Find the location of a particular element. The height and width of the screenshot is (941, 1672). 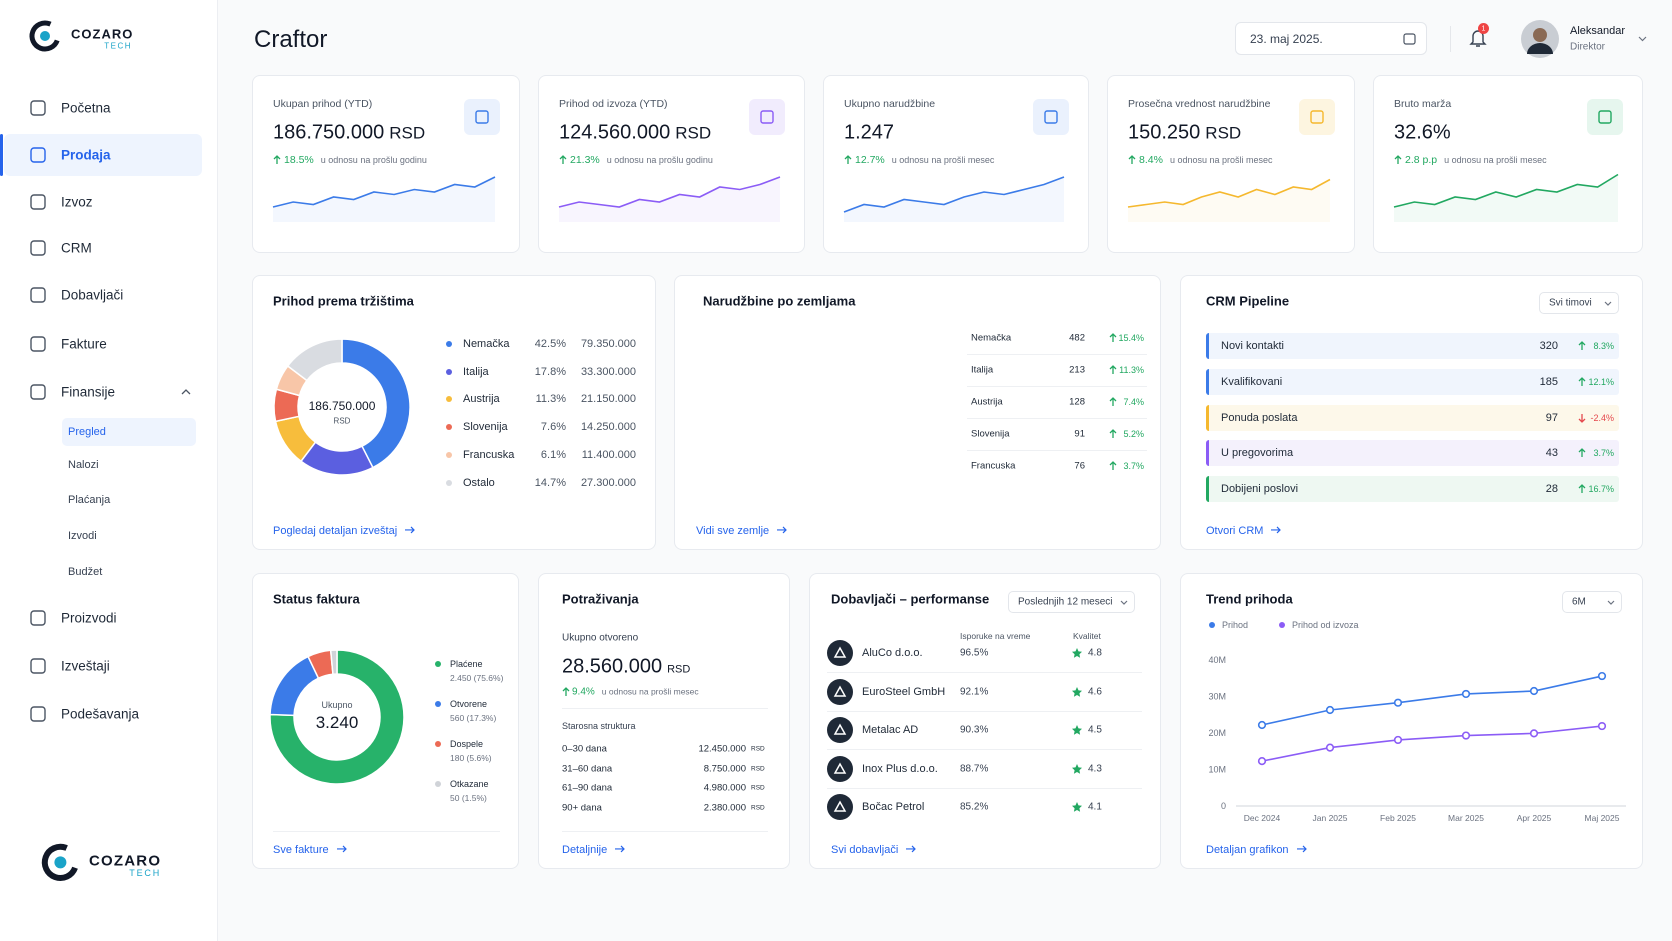

y-tick-label: 20M is located at coordinates (1217, 733).